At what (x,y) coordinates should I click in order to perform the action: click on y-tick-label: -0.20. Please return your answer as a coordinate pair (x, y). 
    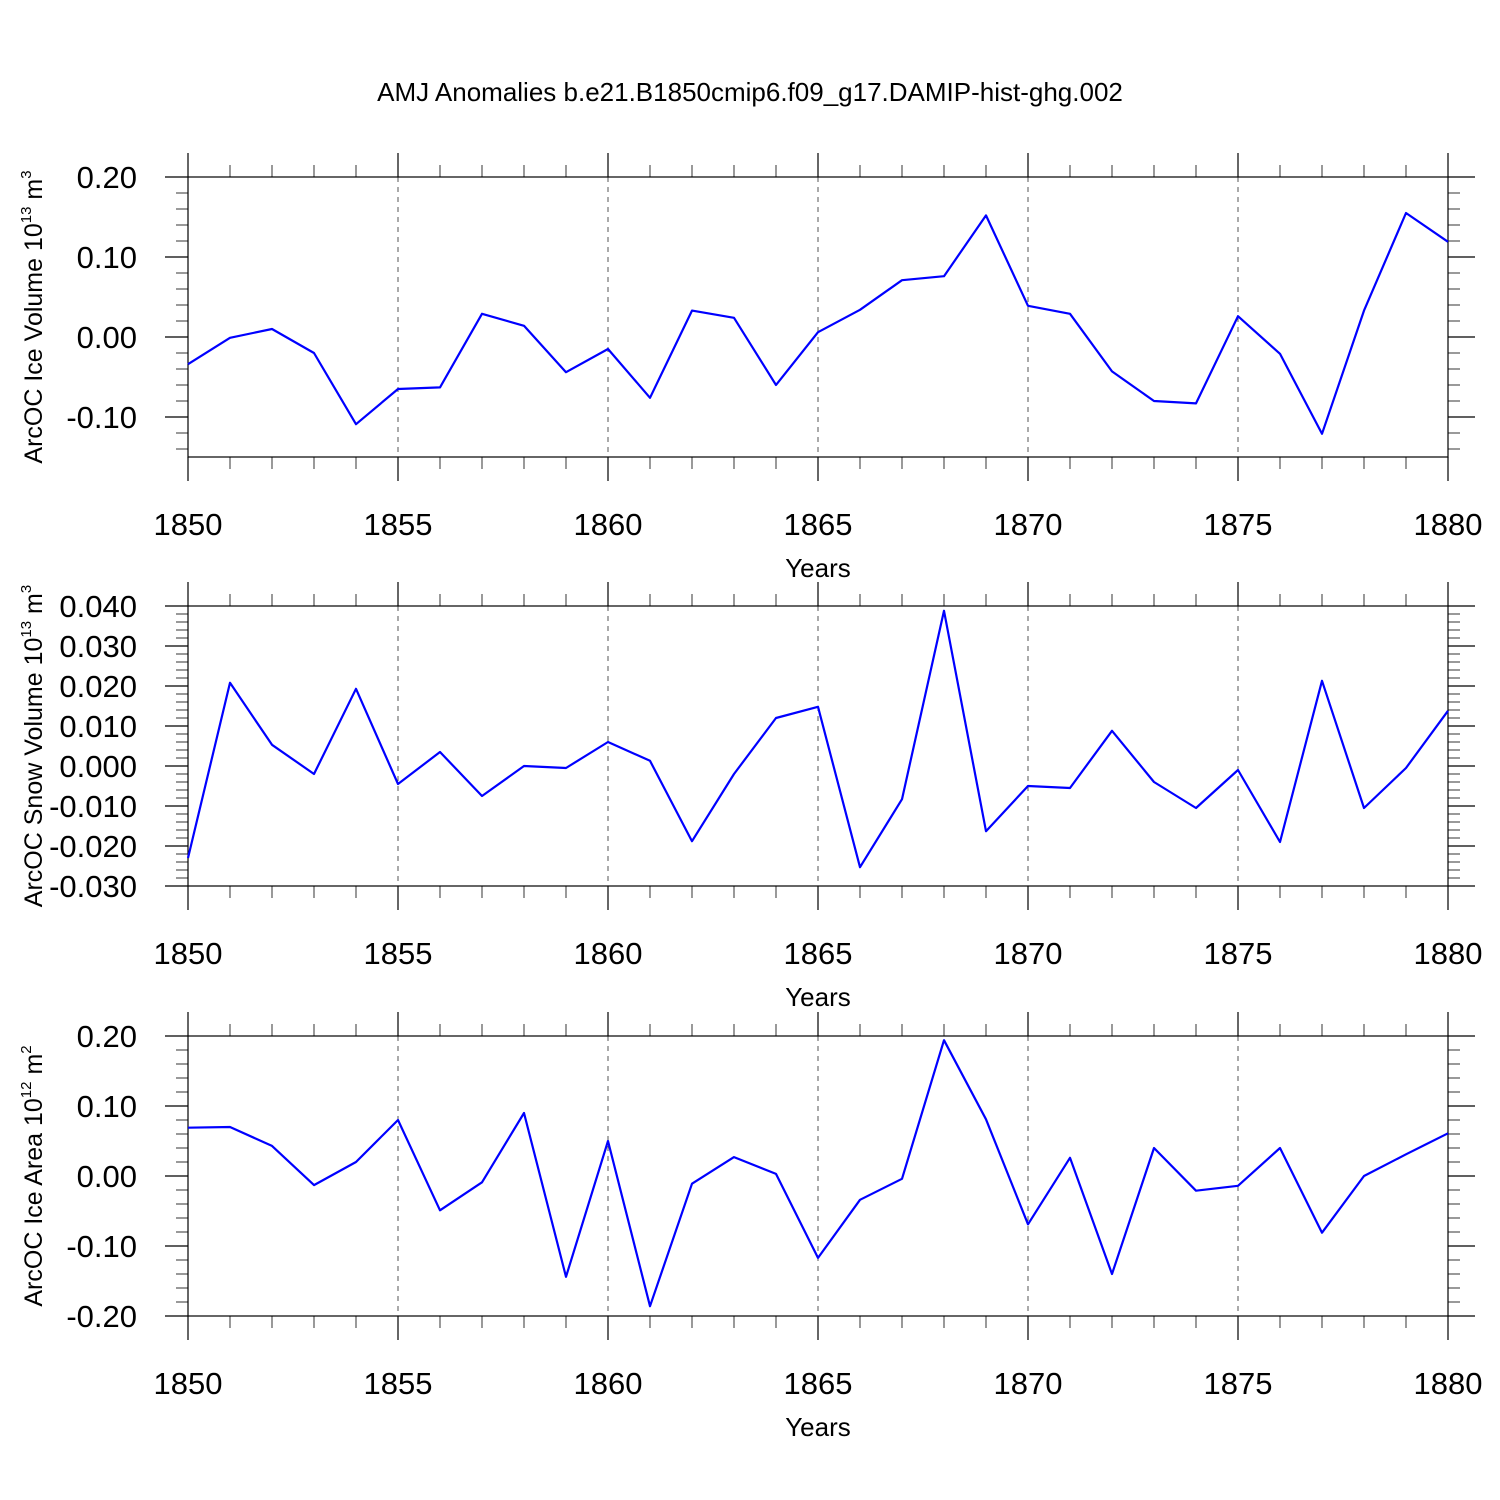
    Looking at the image, I should click on (101, 1316).